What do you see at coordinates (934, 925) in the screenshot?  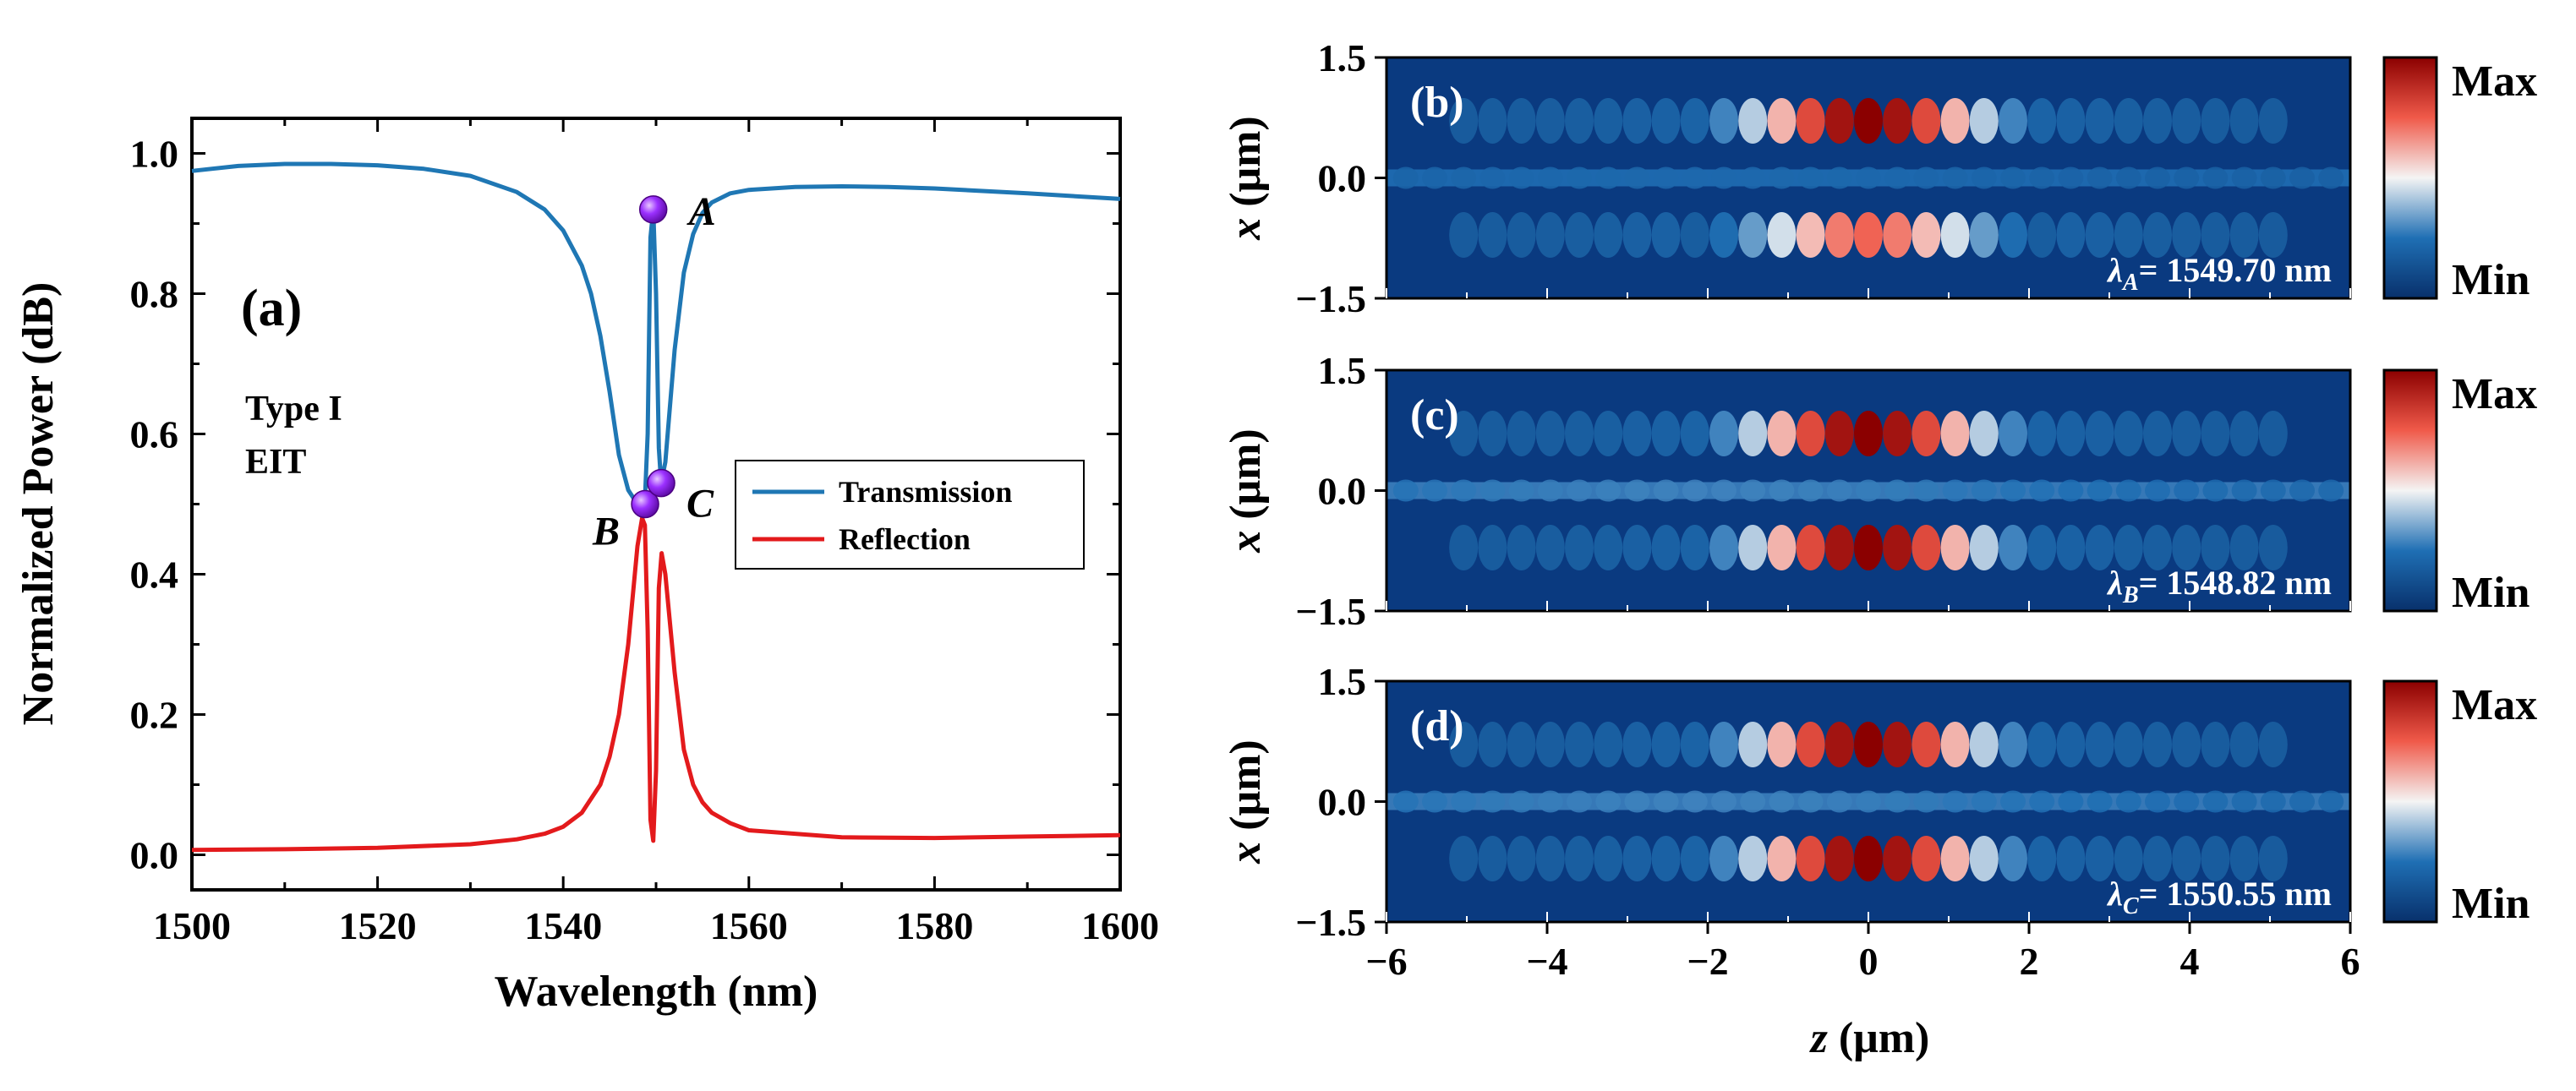 I see `x-tick-label: 1580` at bounding box center [934, 925].